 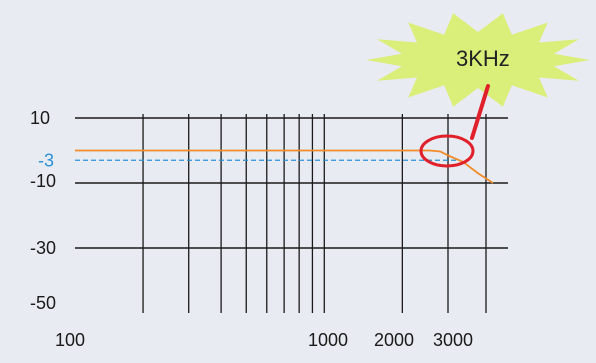 I want to click on x-tick-label: 2000, so click(x=394, y=340).